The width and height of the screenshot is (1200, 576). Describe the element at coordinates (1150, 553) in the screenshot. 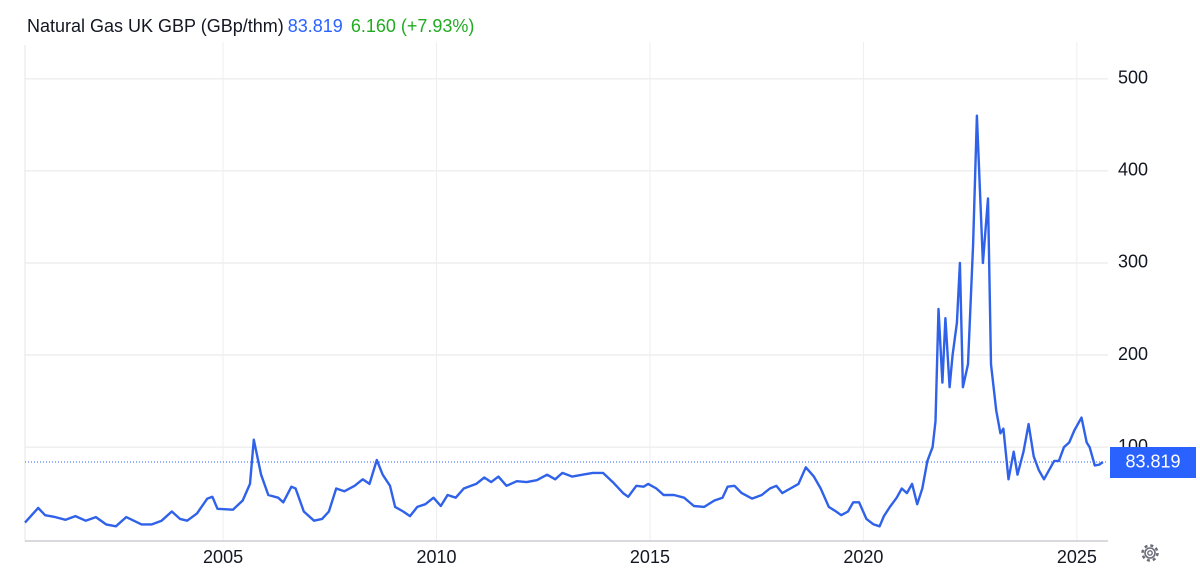

I see `settings-icon` at that location.